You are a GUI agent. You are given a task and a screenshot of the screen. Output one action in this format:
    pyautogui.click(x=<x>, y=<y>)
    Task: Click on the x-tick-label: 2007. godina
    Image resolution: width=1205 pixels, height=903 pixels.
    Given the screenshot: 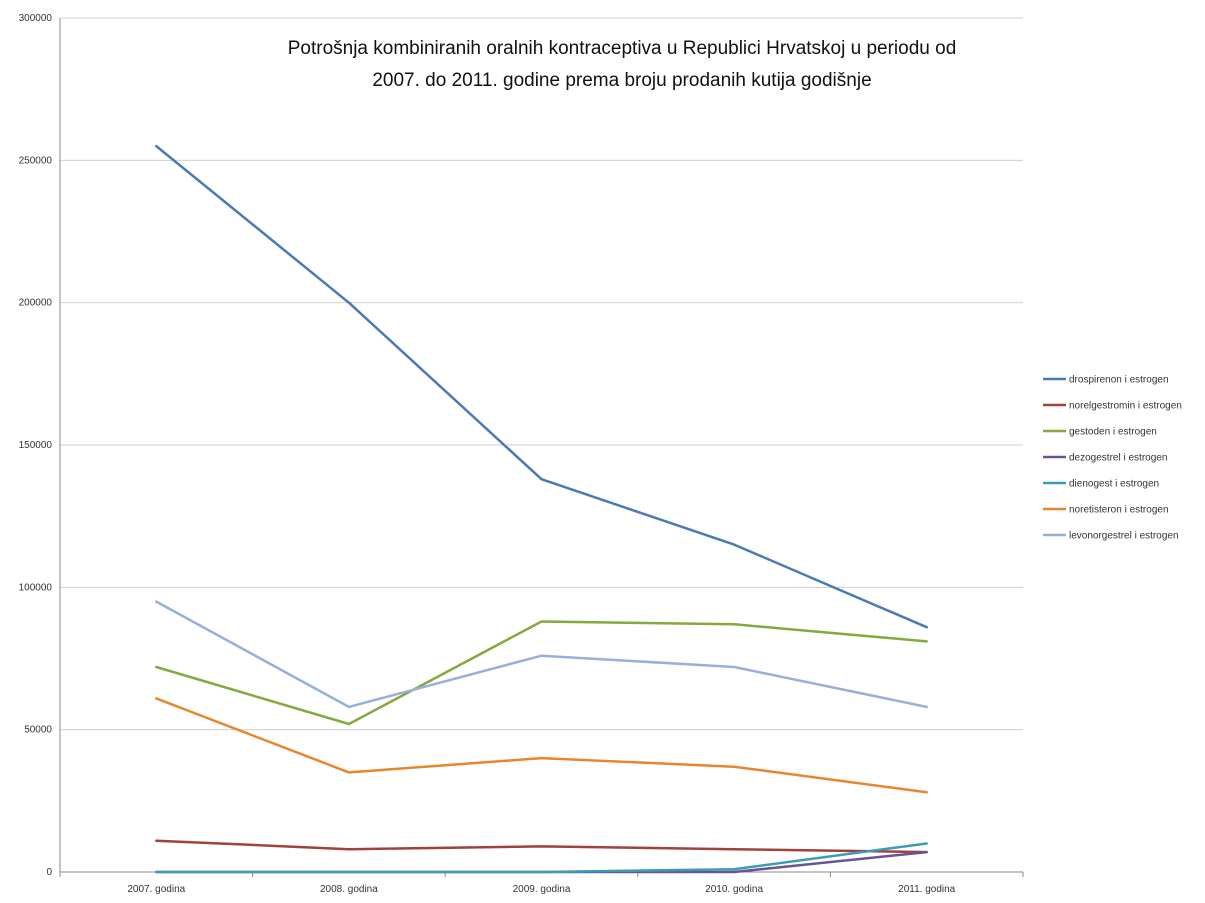 What is the action you would take?
    pyautogui.click(x=156, y=889)
    